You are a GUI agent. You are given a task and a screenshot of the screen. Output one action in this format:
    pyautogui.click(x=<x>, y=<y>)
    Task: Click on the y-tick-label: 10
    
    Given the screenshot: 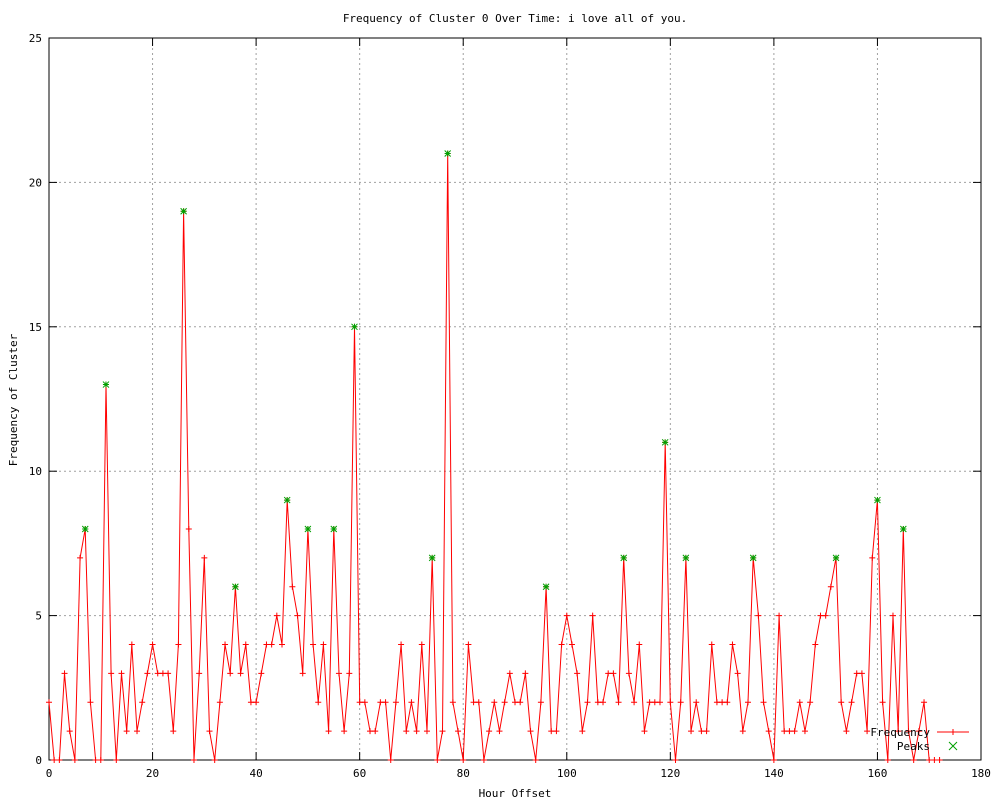 What is the action you would take?
    pyautogui.click(x=35, y=471)
    